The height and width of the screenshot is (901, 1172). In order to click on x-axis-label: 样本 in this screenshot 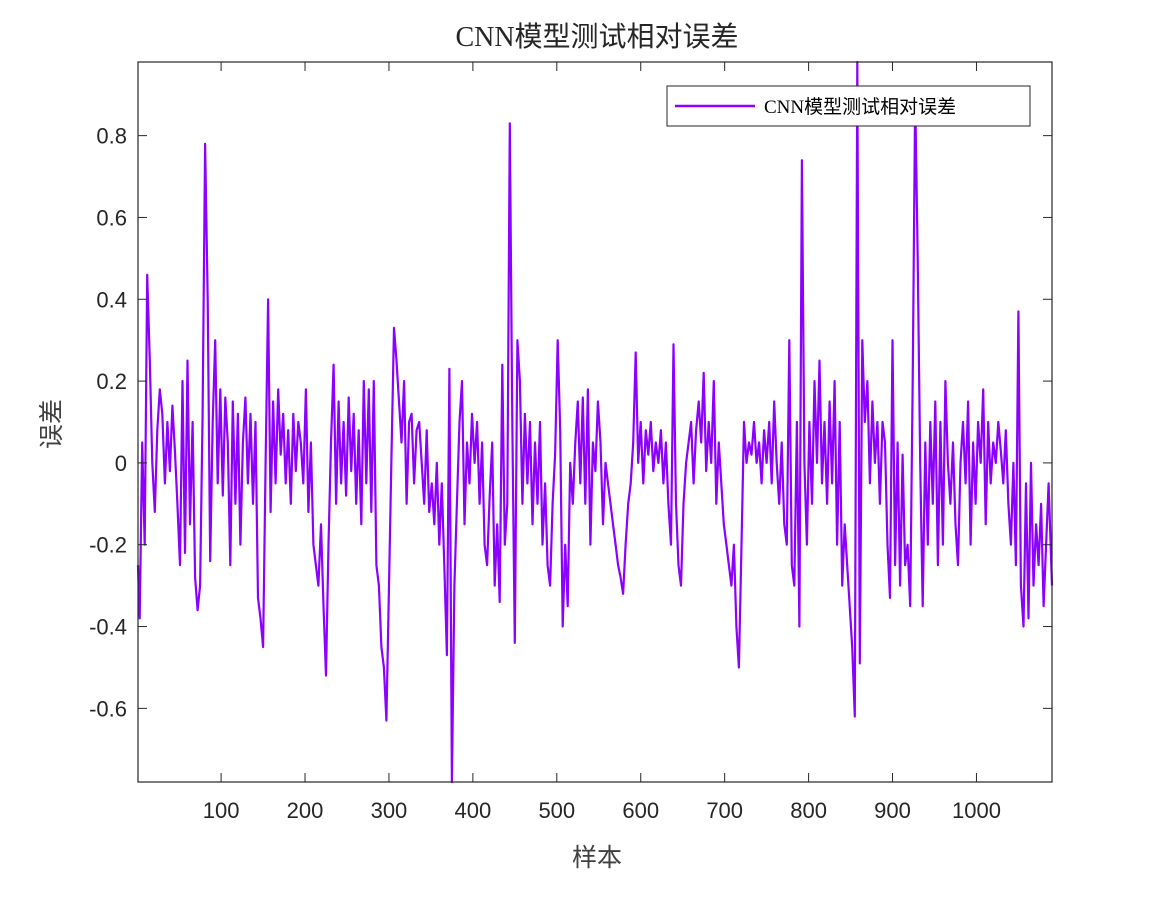, I will do `click(597, 857)`.